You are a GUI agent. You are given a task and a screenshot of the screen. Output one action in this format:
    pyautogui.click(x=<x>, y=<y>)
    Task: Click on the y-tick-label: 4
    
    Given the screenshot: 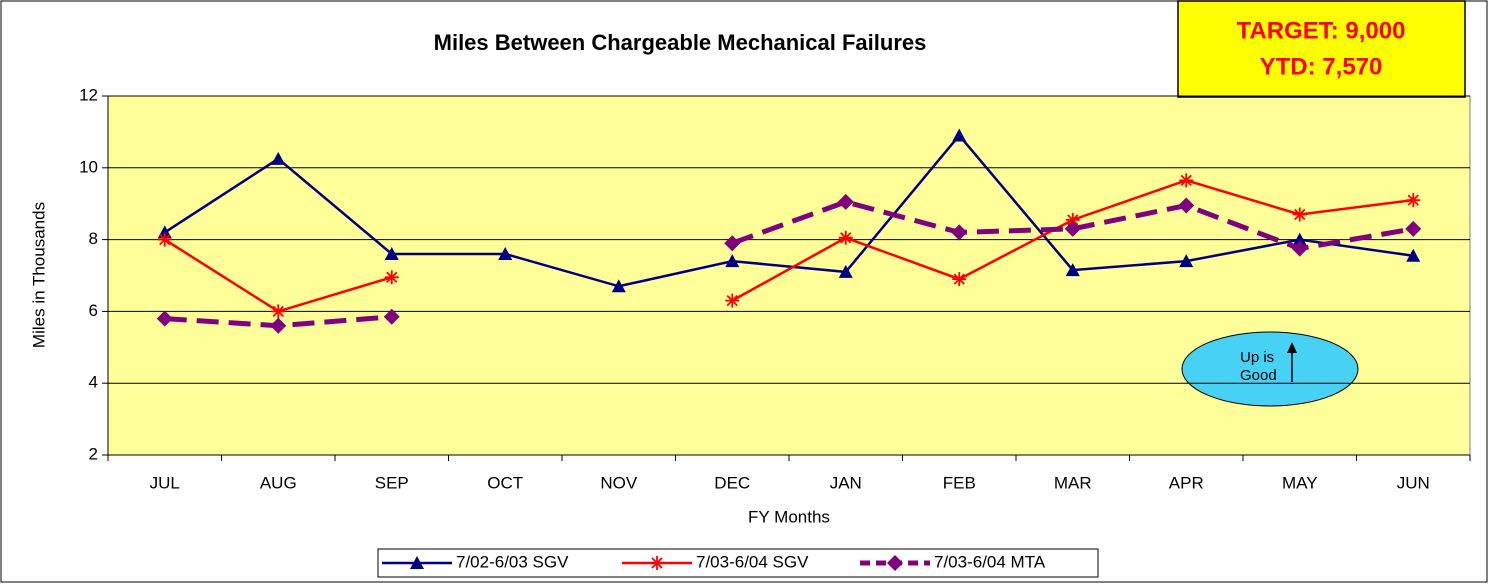 What is the action you would take?
    pyautogui.click(x=93, y=382)
    